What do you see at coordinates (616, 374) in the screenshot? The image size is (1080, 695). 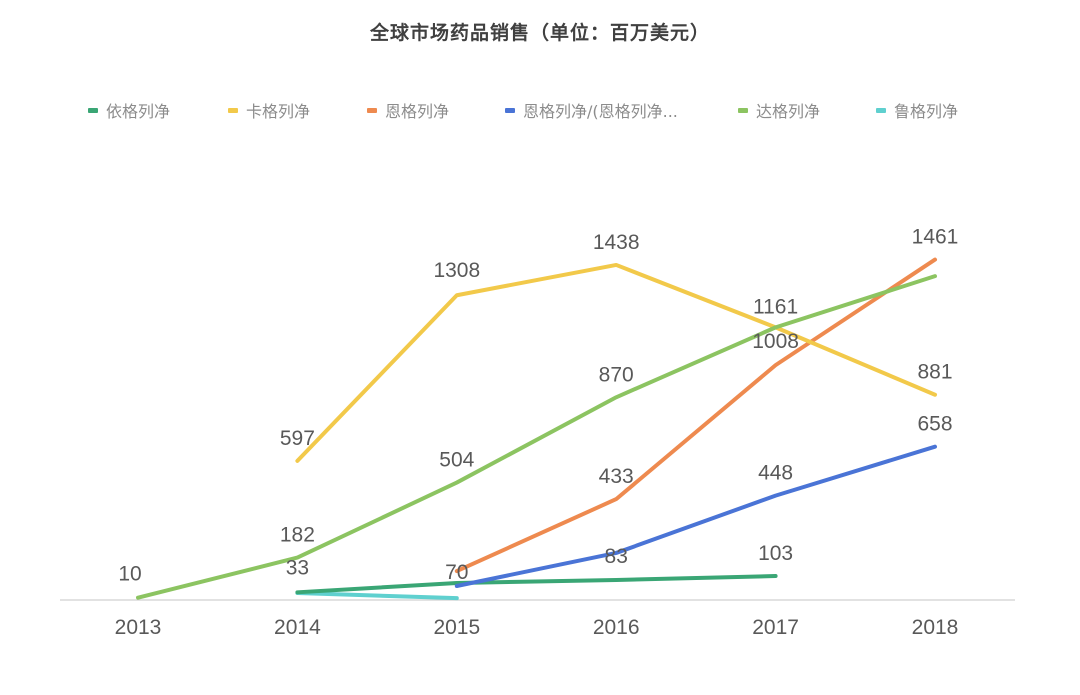 I see `data-label: 870` at bounding box center [616, 374].